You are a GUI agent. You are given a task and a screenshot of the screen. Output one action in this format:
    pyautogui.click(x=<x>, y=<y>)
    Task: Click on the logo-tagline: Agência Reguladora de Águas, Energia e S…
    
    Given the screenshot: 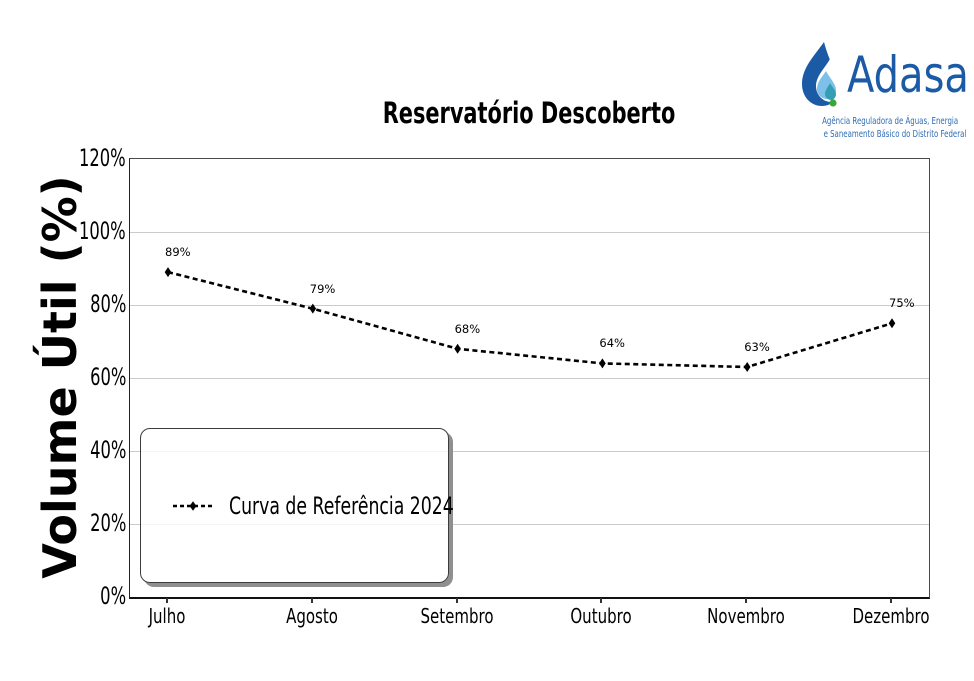 What is the action you would take?
    pyautogui.click(x=883, y=128)
    